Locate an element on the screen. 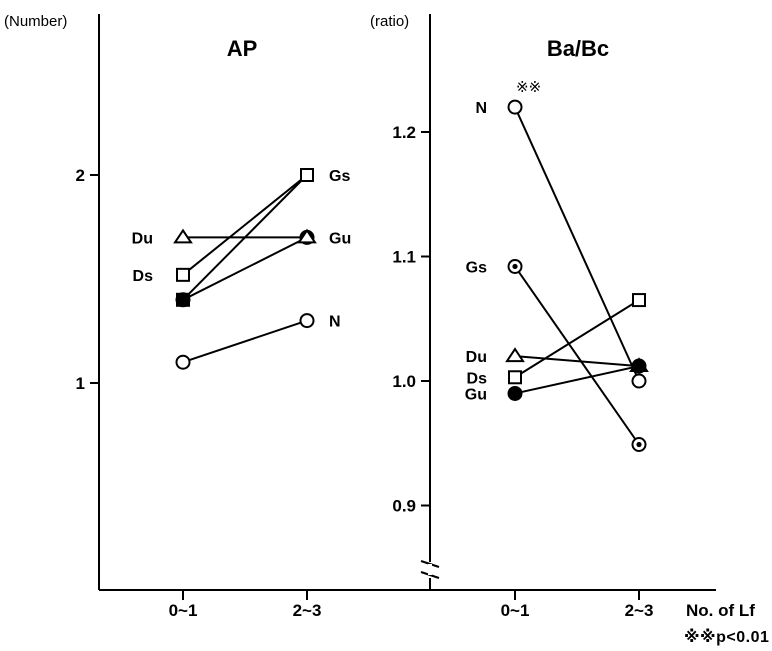 This screenshot has width=772, height=651. ap-label-du: Du is located at coordinates (142, 238).